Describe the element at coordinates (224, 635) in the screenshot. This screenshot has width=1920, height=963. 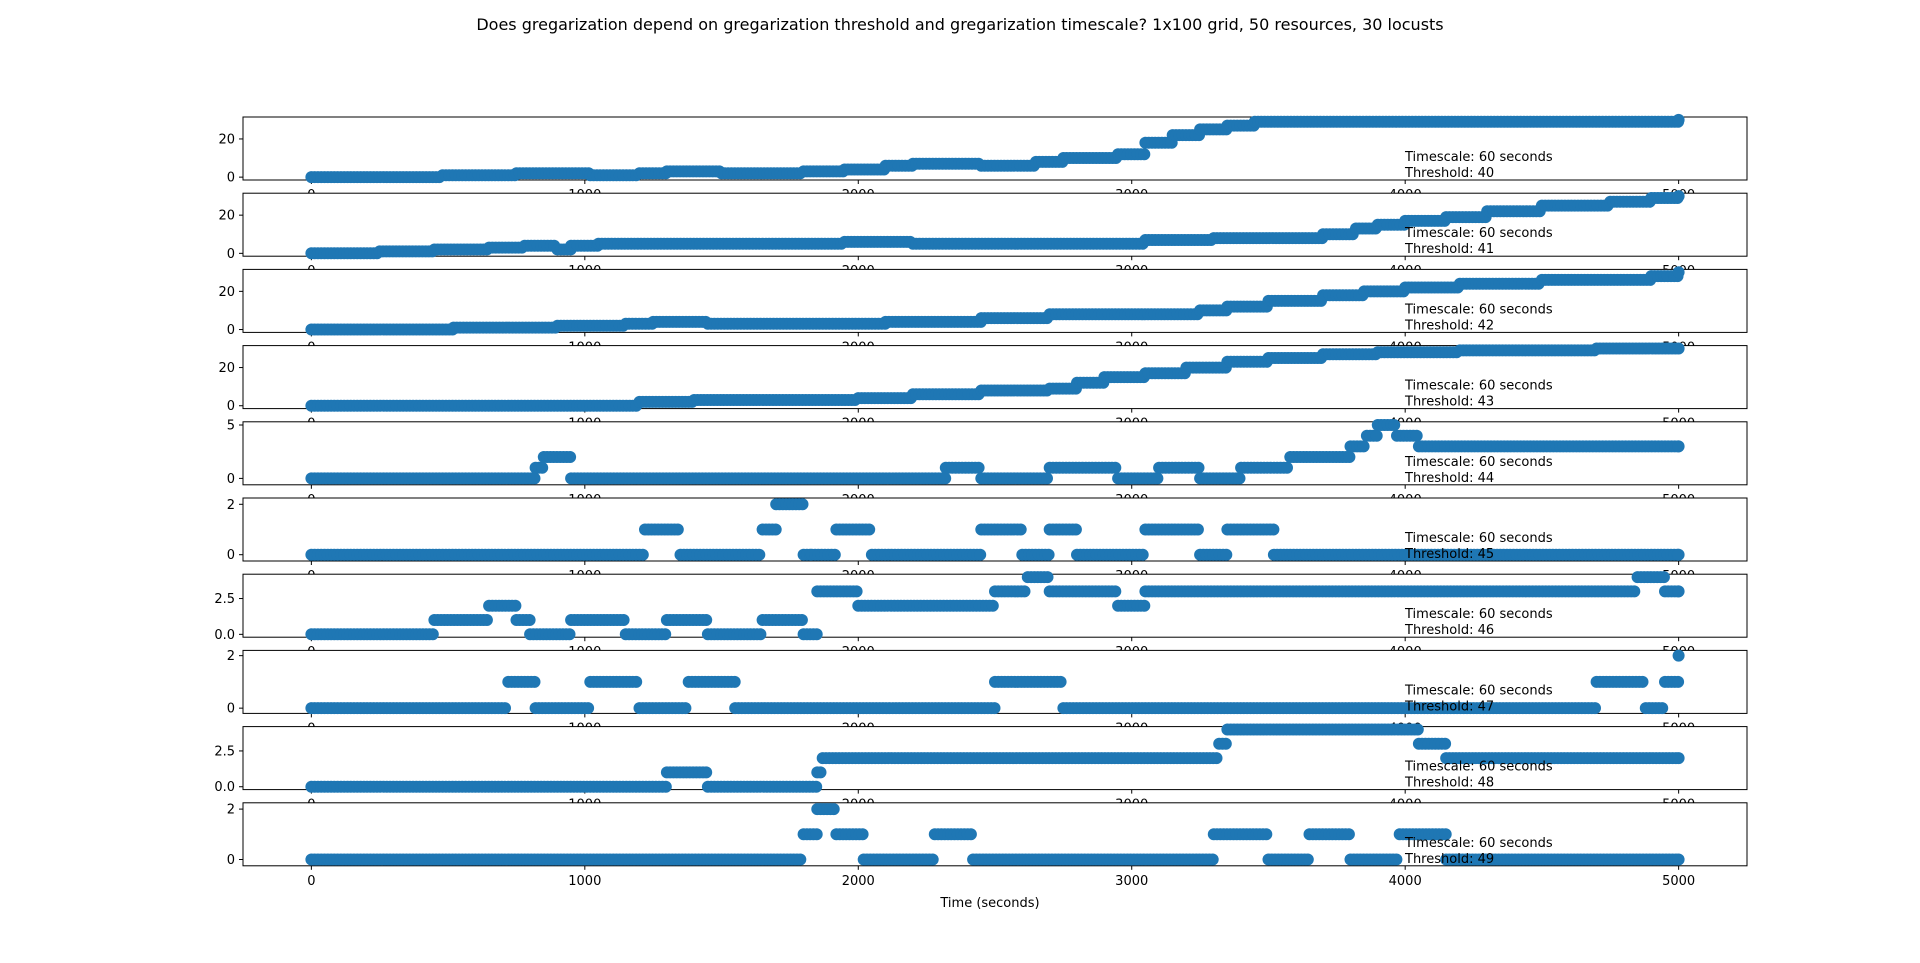
I see `y-tick-label: 0.0` at that location.